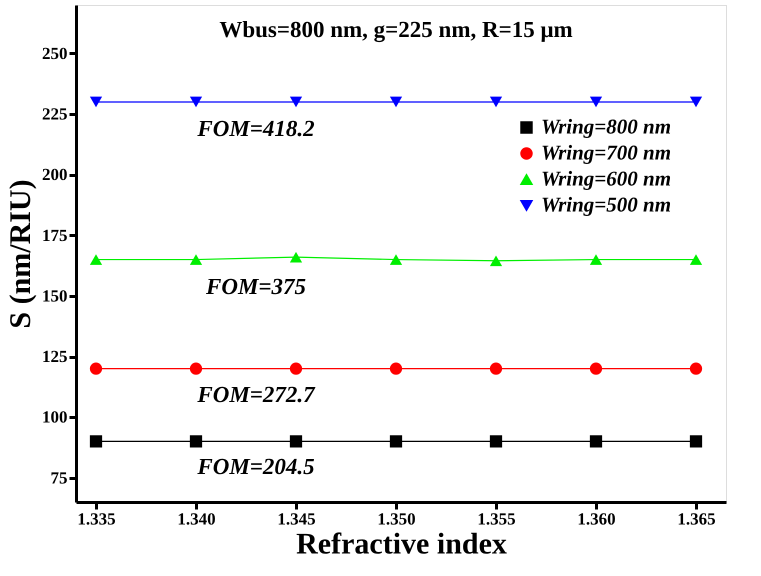 The image size is (761, 576). I want to click on legend-label: Wring=700 nm, so click(606, 152).